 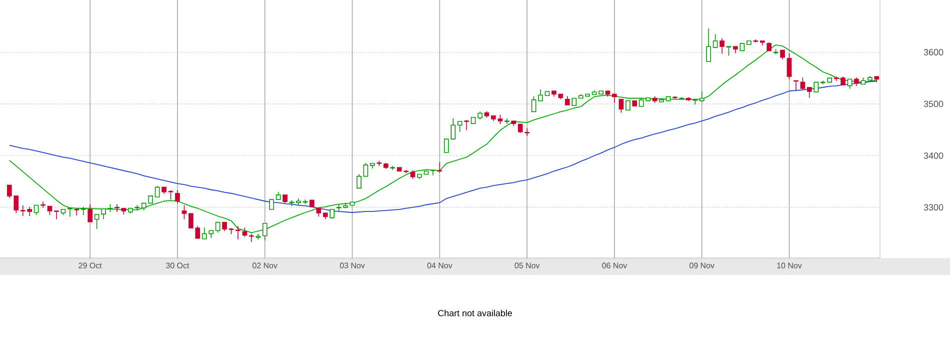 What do you see at coordinates (934, 52) in the screenshot?
I see `y-tick-label: 3600` at bounding box center [934, 52].